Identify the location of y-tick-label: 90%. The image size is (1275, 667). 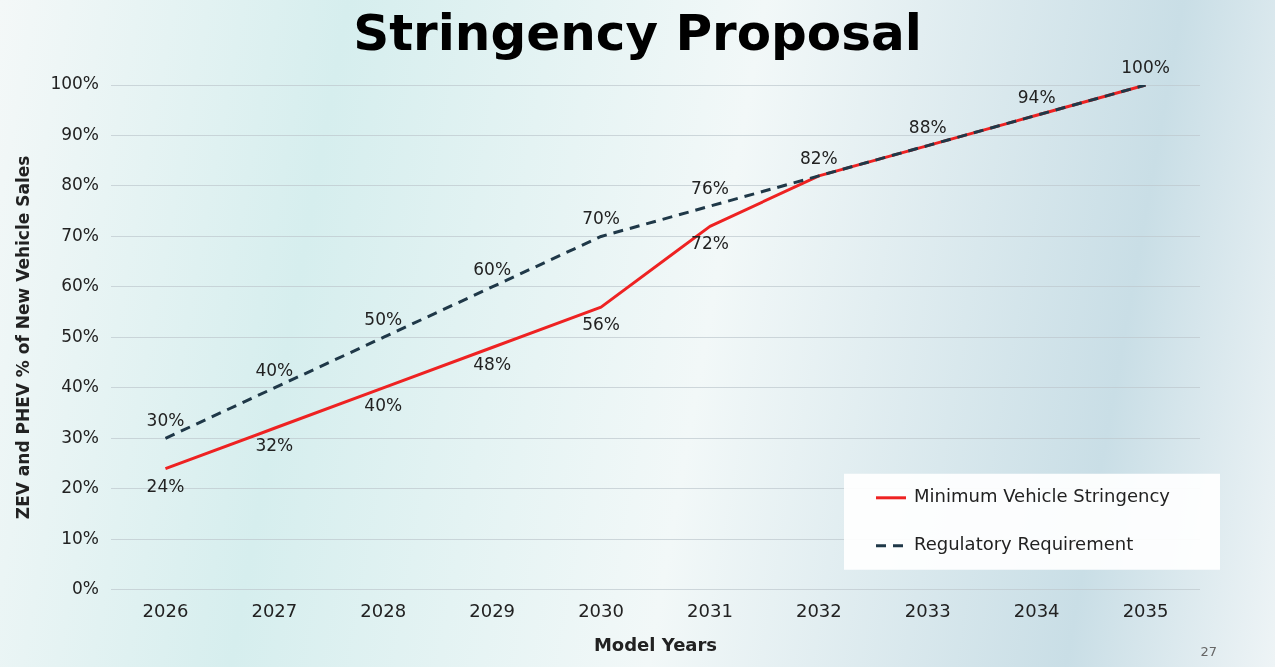
(80, 133).